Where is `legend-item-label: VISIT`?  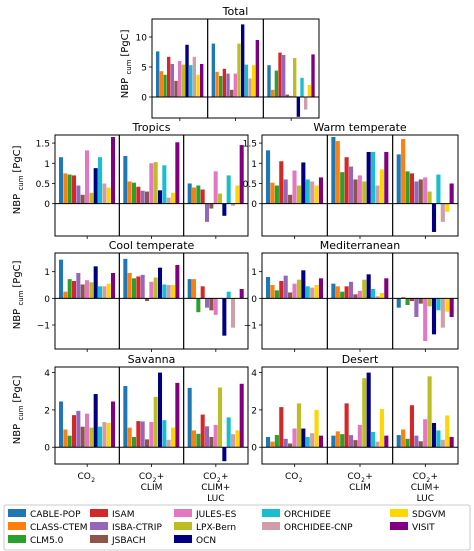 legend-item-label: VISIT is located at coordinates (423, 528).